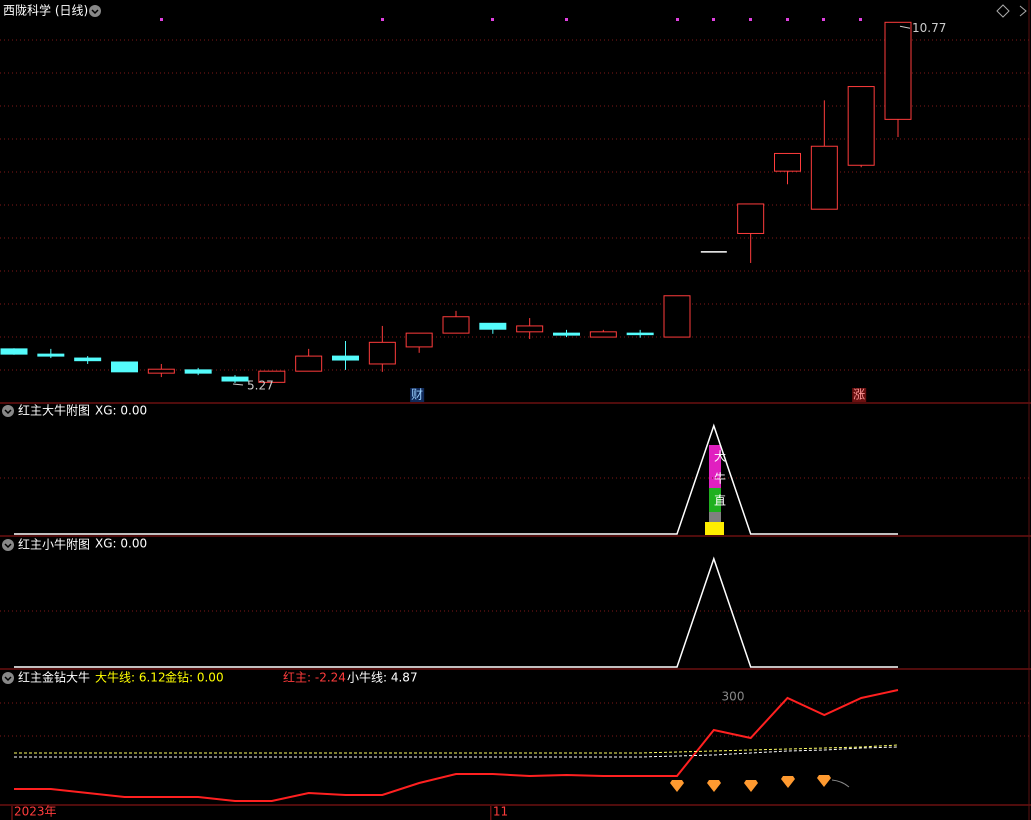  I want to click on legend-entry: 红主: -2.24, so click(314, 677).